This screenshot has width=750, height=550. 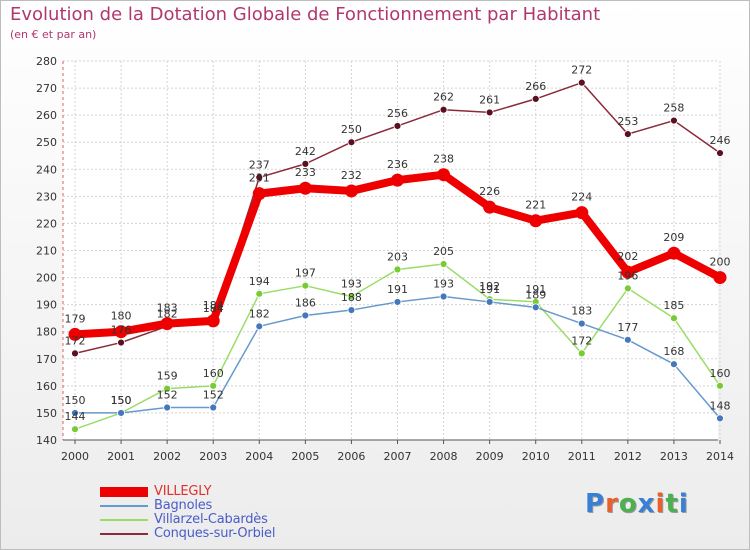 I want to click on data-label: 189, so click(x=535, y=294).